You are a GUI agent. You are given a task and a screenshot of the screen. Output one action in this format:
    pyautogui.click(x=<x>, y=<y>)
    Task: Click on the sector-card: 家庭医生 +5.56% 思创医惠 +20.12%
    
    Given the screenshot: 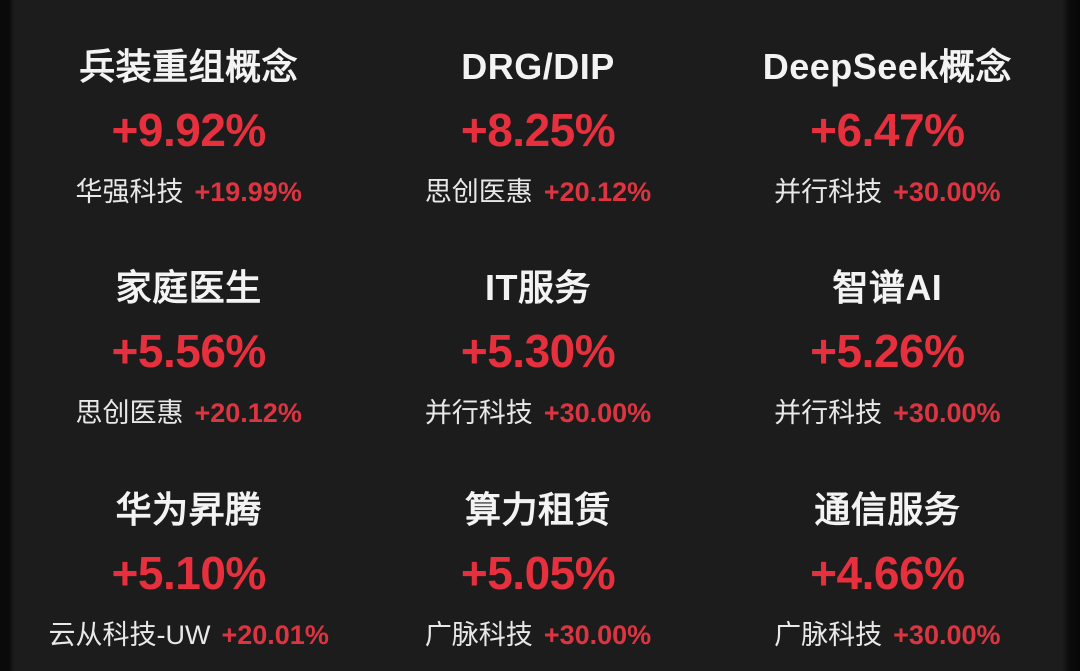 What is the action you would take?
    pyautogui.click(x=188, y=332)
    